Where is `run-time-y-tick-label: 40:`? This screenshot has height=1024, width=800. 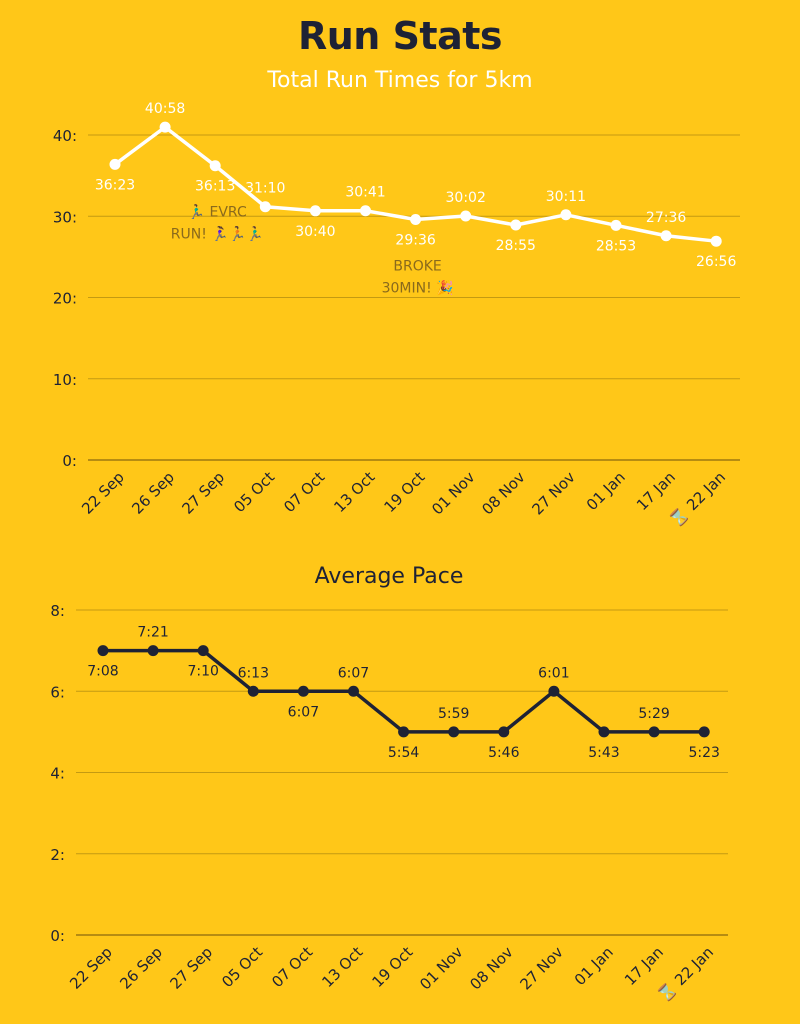
run-time-y-tick-label: 40: is located at coordinates (65, 136).